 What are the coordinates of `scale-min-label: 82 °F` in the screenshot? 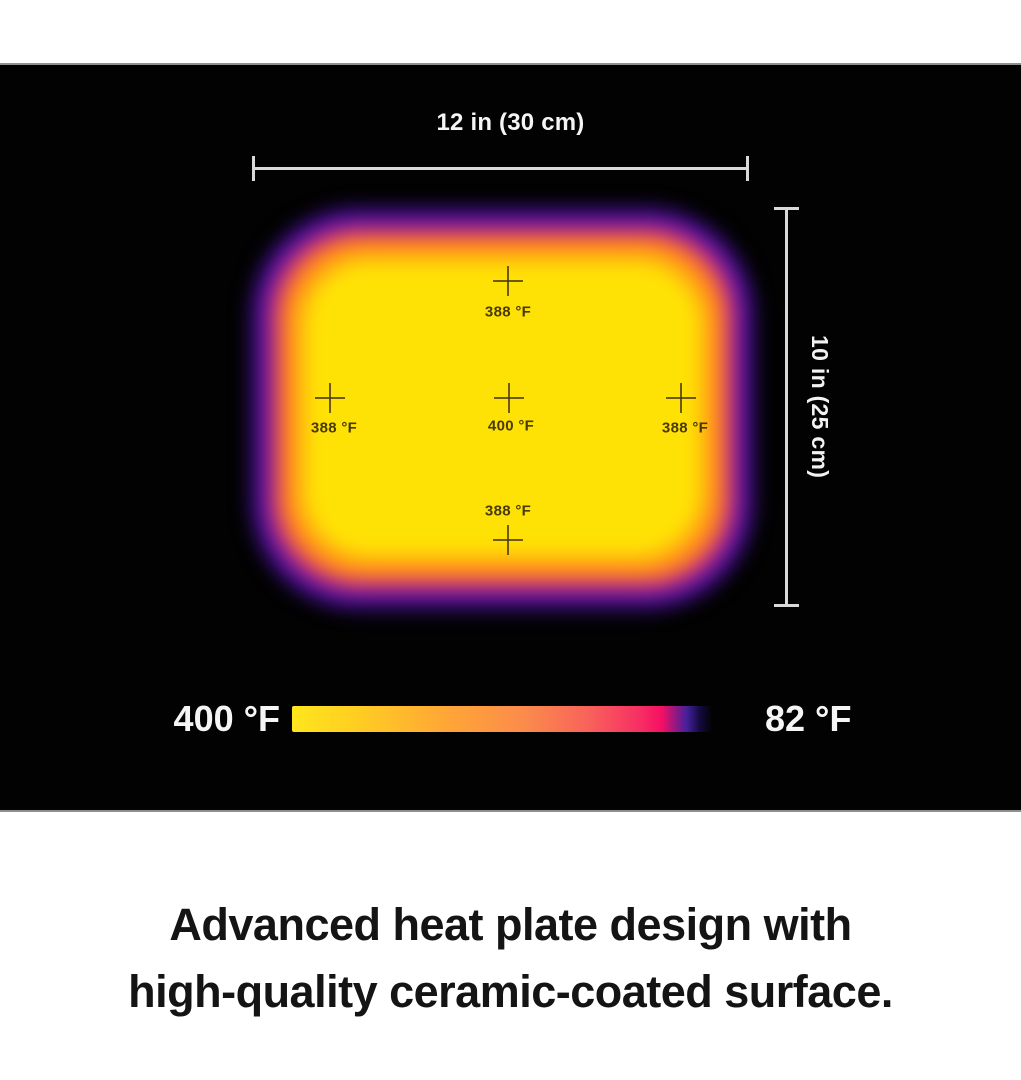 It's located at (808, 718).